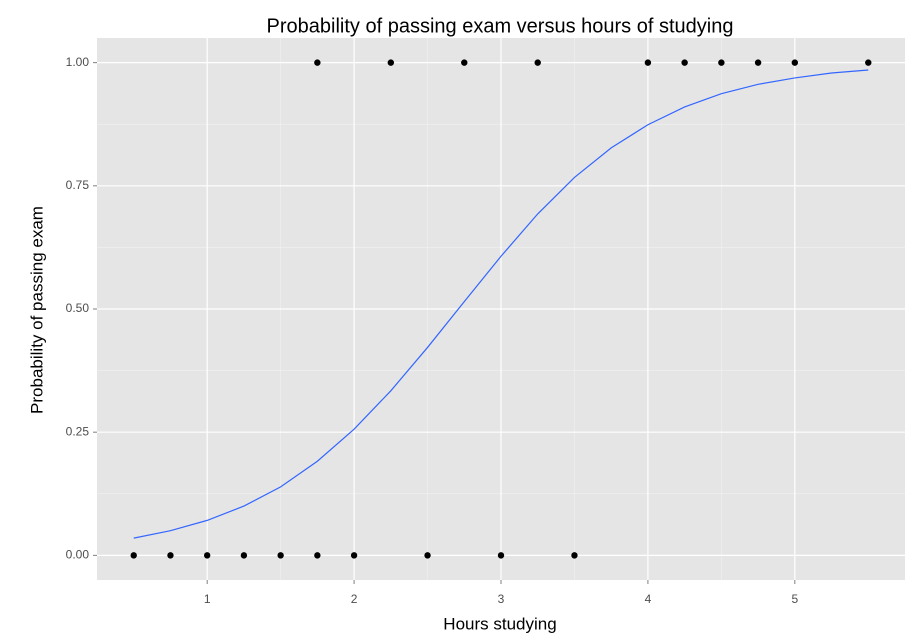 The image size is (916, 643). I want to click on x-tick-label: 3, so click(501, 599).